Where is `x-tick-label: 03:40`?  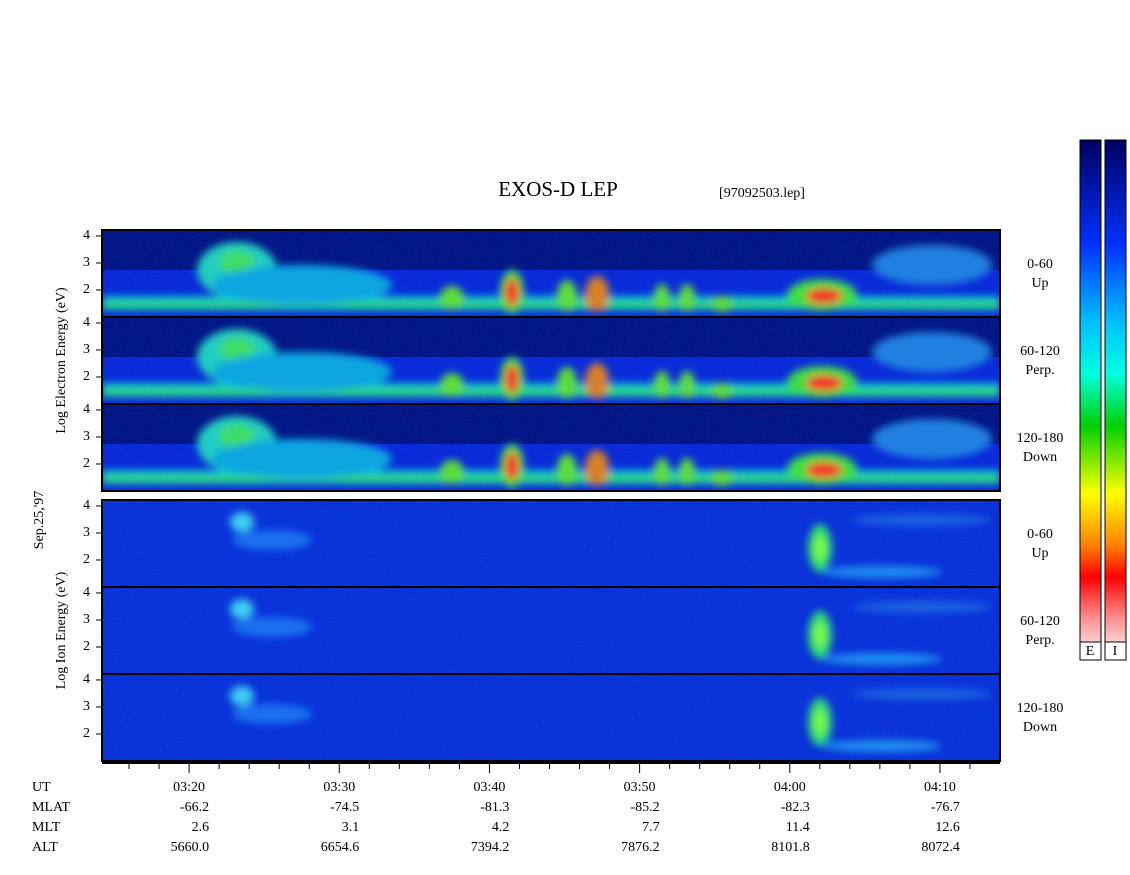 x-tick-label: 03:40 is located at coordinates (489, 787).